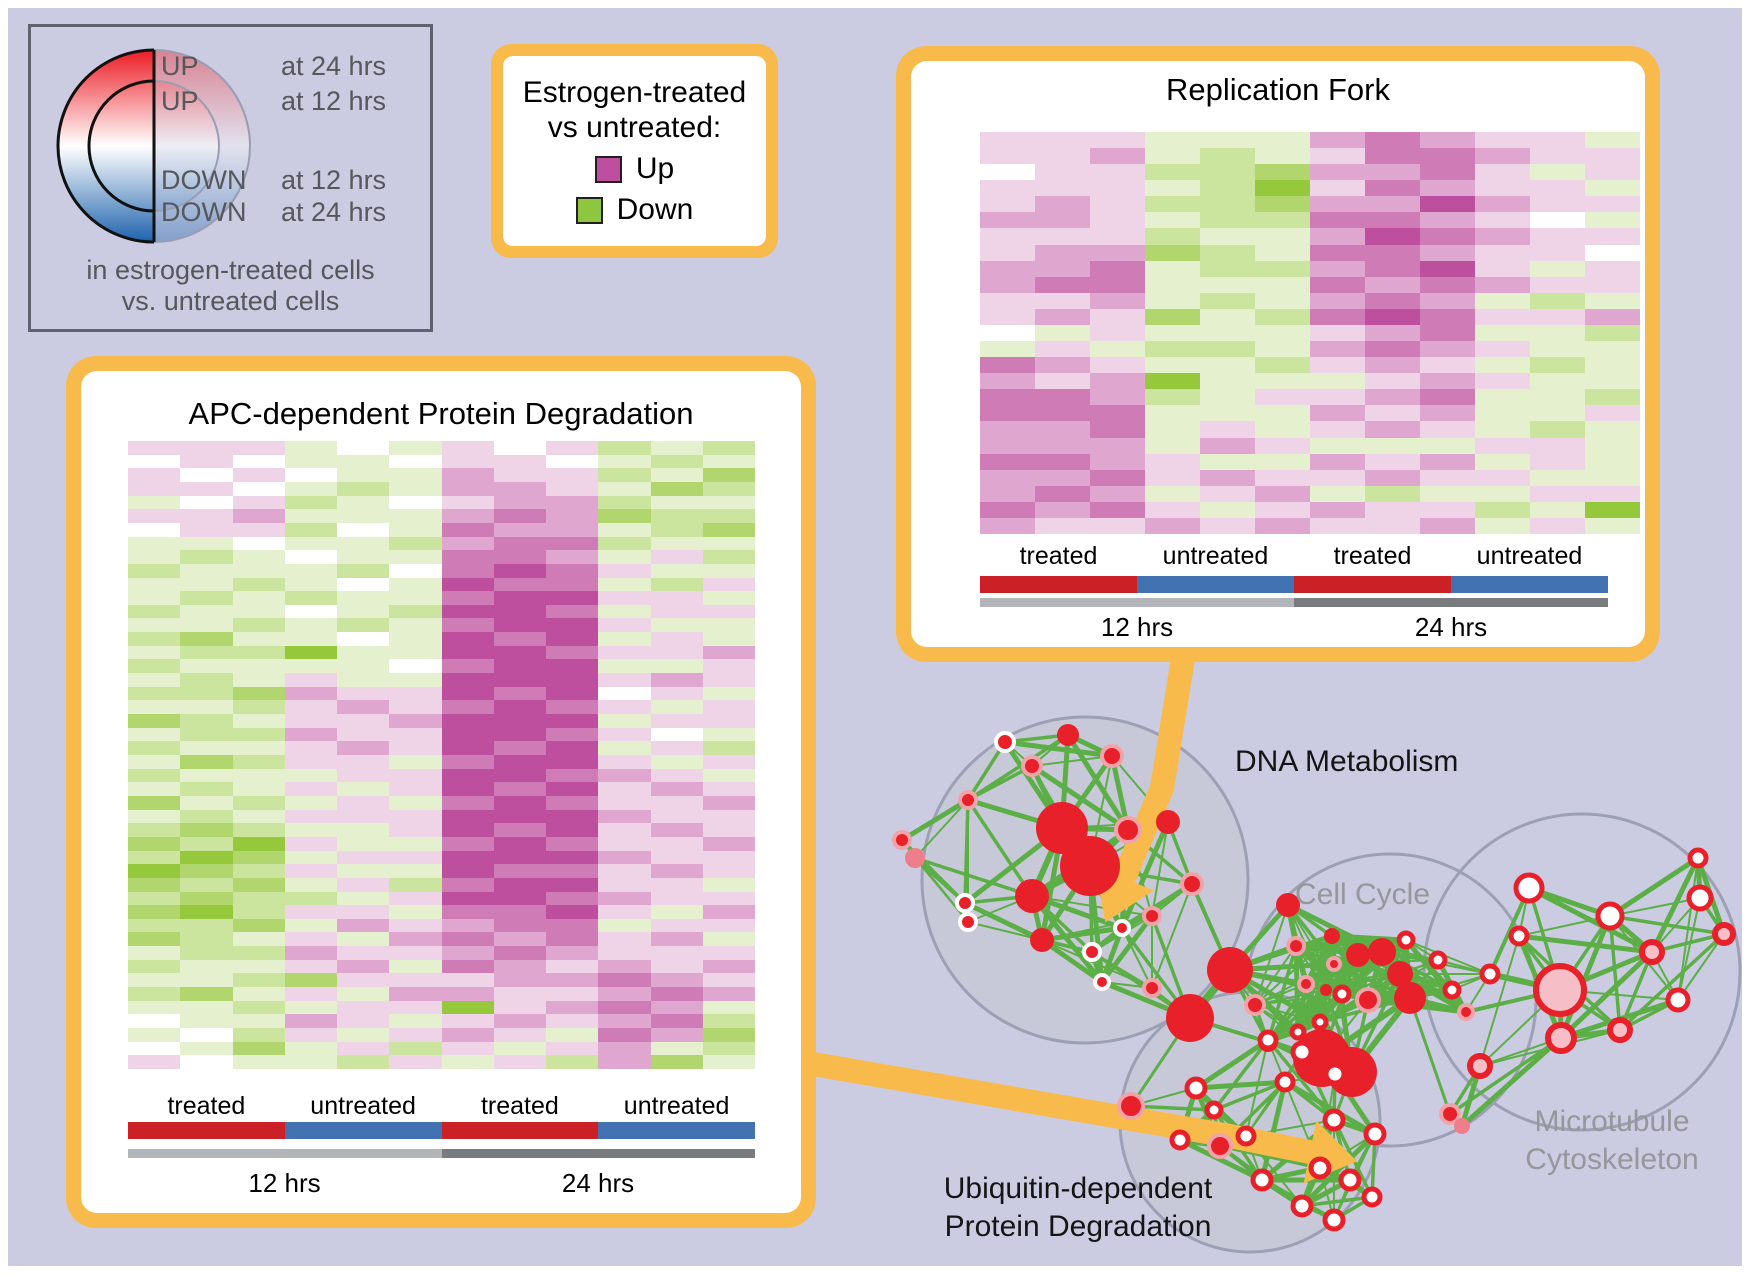  What do you see at coordinates (363, 1106) in the screenshot?
I see `group-label: untreated` at bounding box center [363, 1106].